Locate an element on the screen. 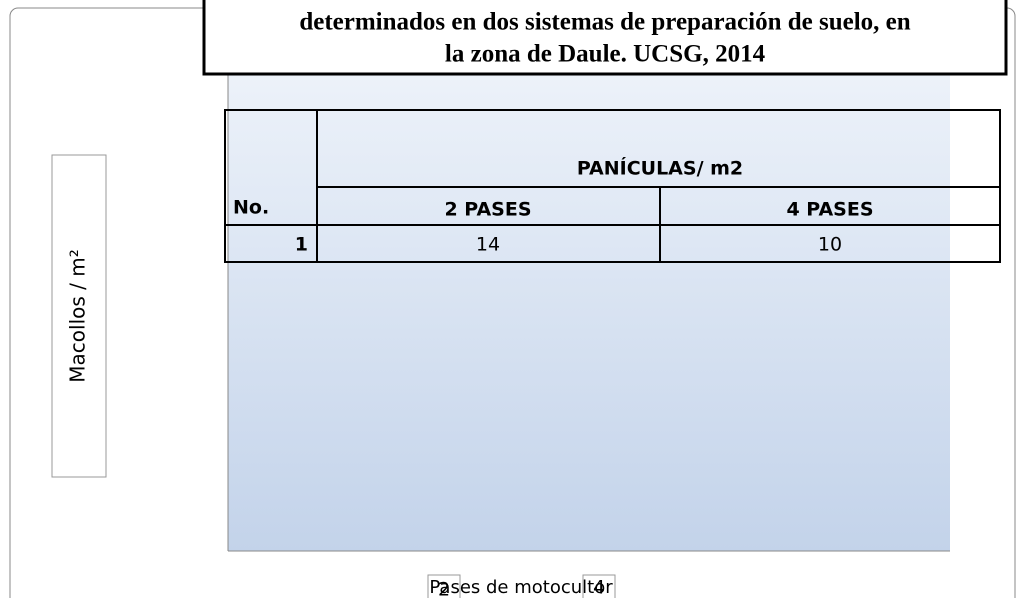  chart-title: la zona de Daule. UCSG, 2014 is located at coordinates (605, 54).